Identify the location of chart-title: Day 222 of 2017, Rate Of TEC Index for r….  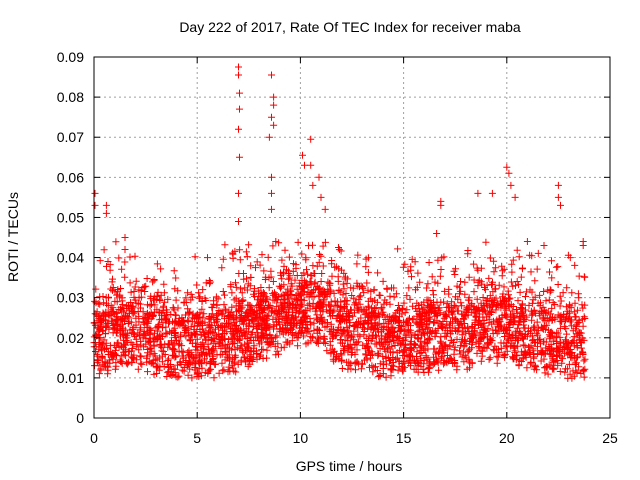
(350, 27).